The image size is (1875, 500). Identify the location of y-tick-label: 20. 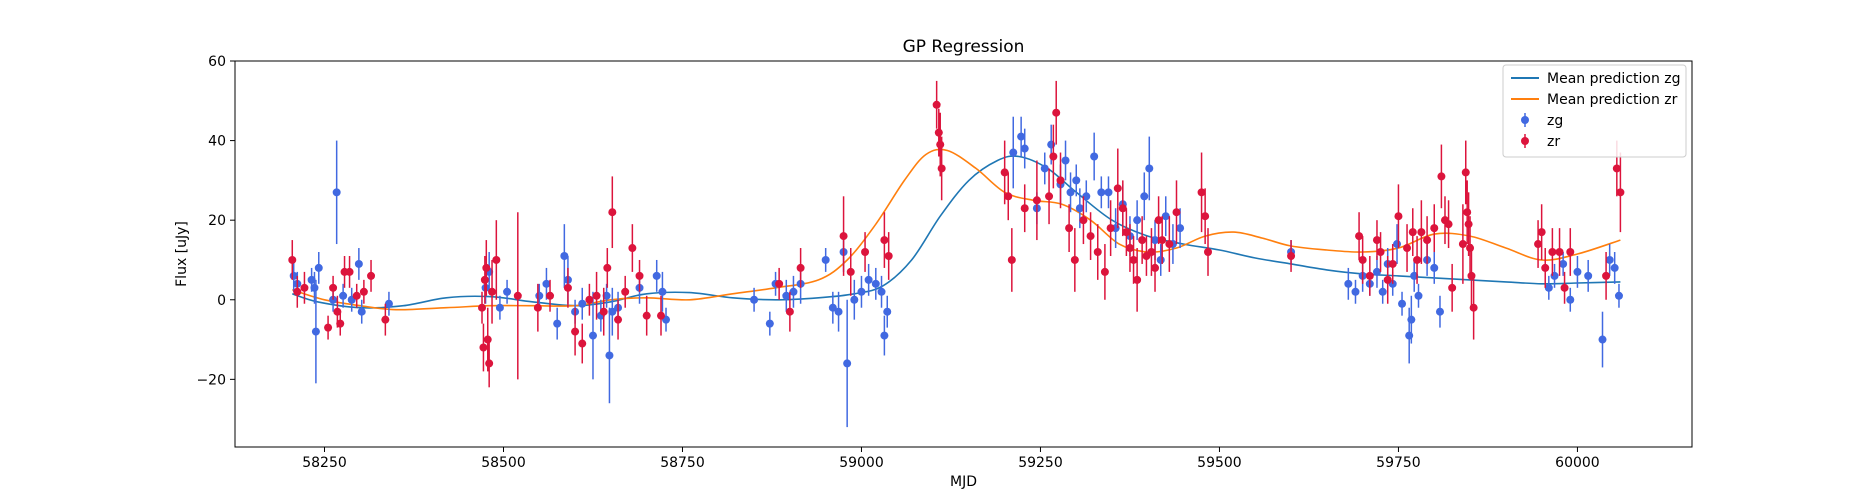
(217, 221).